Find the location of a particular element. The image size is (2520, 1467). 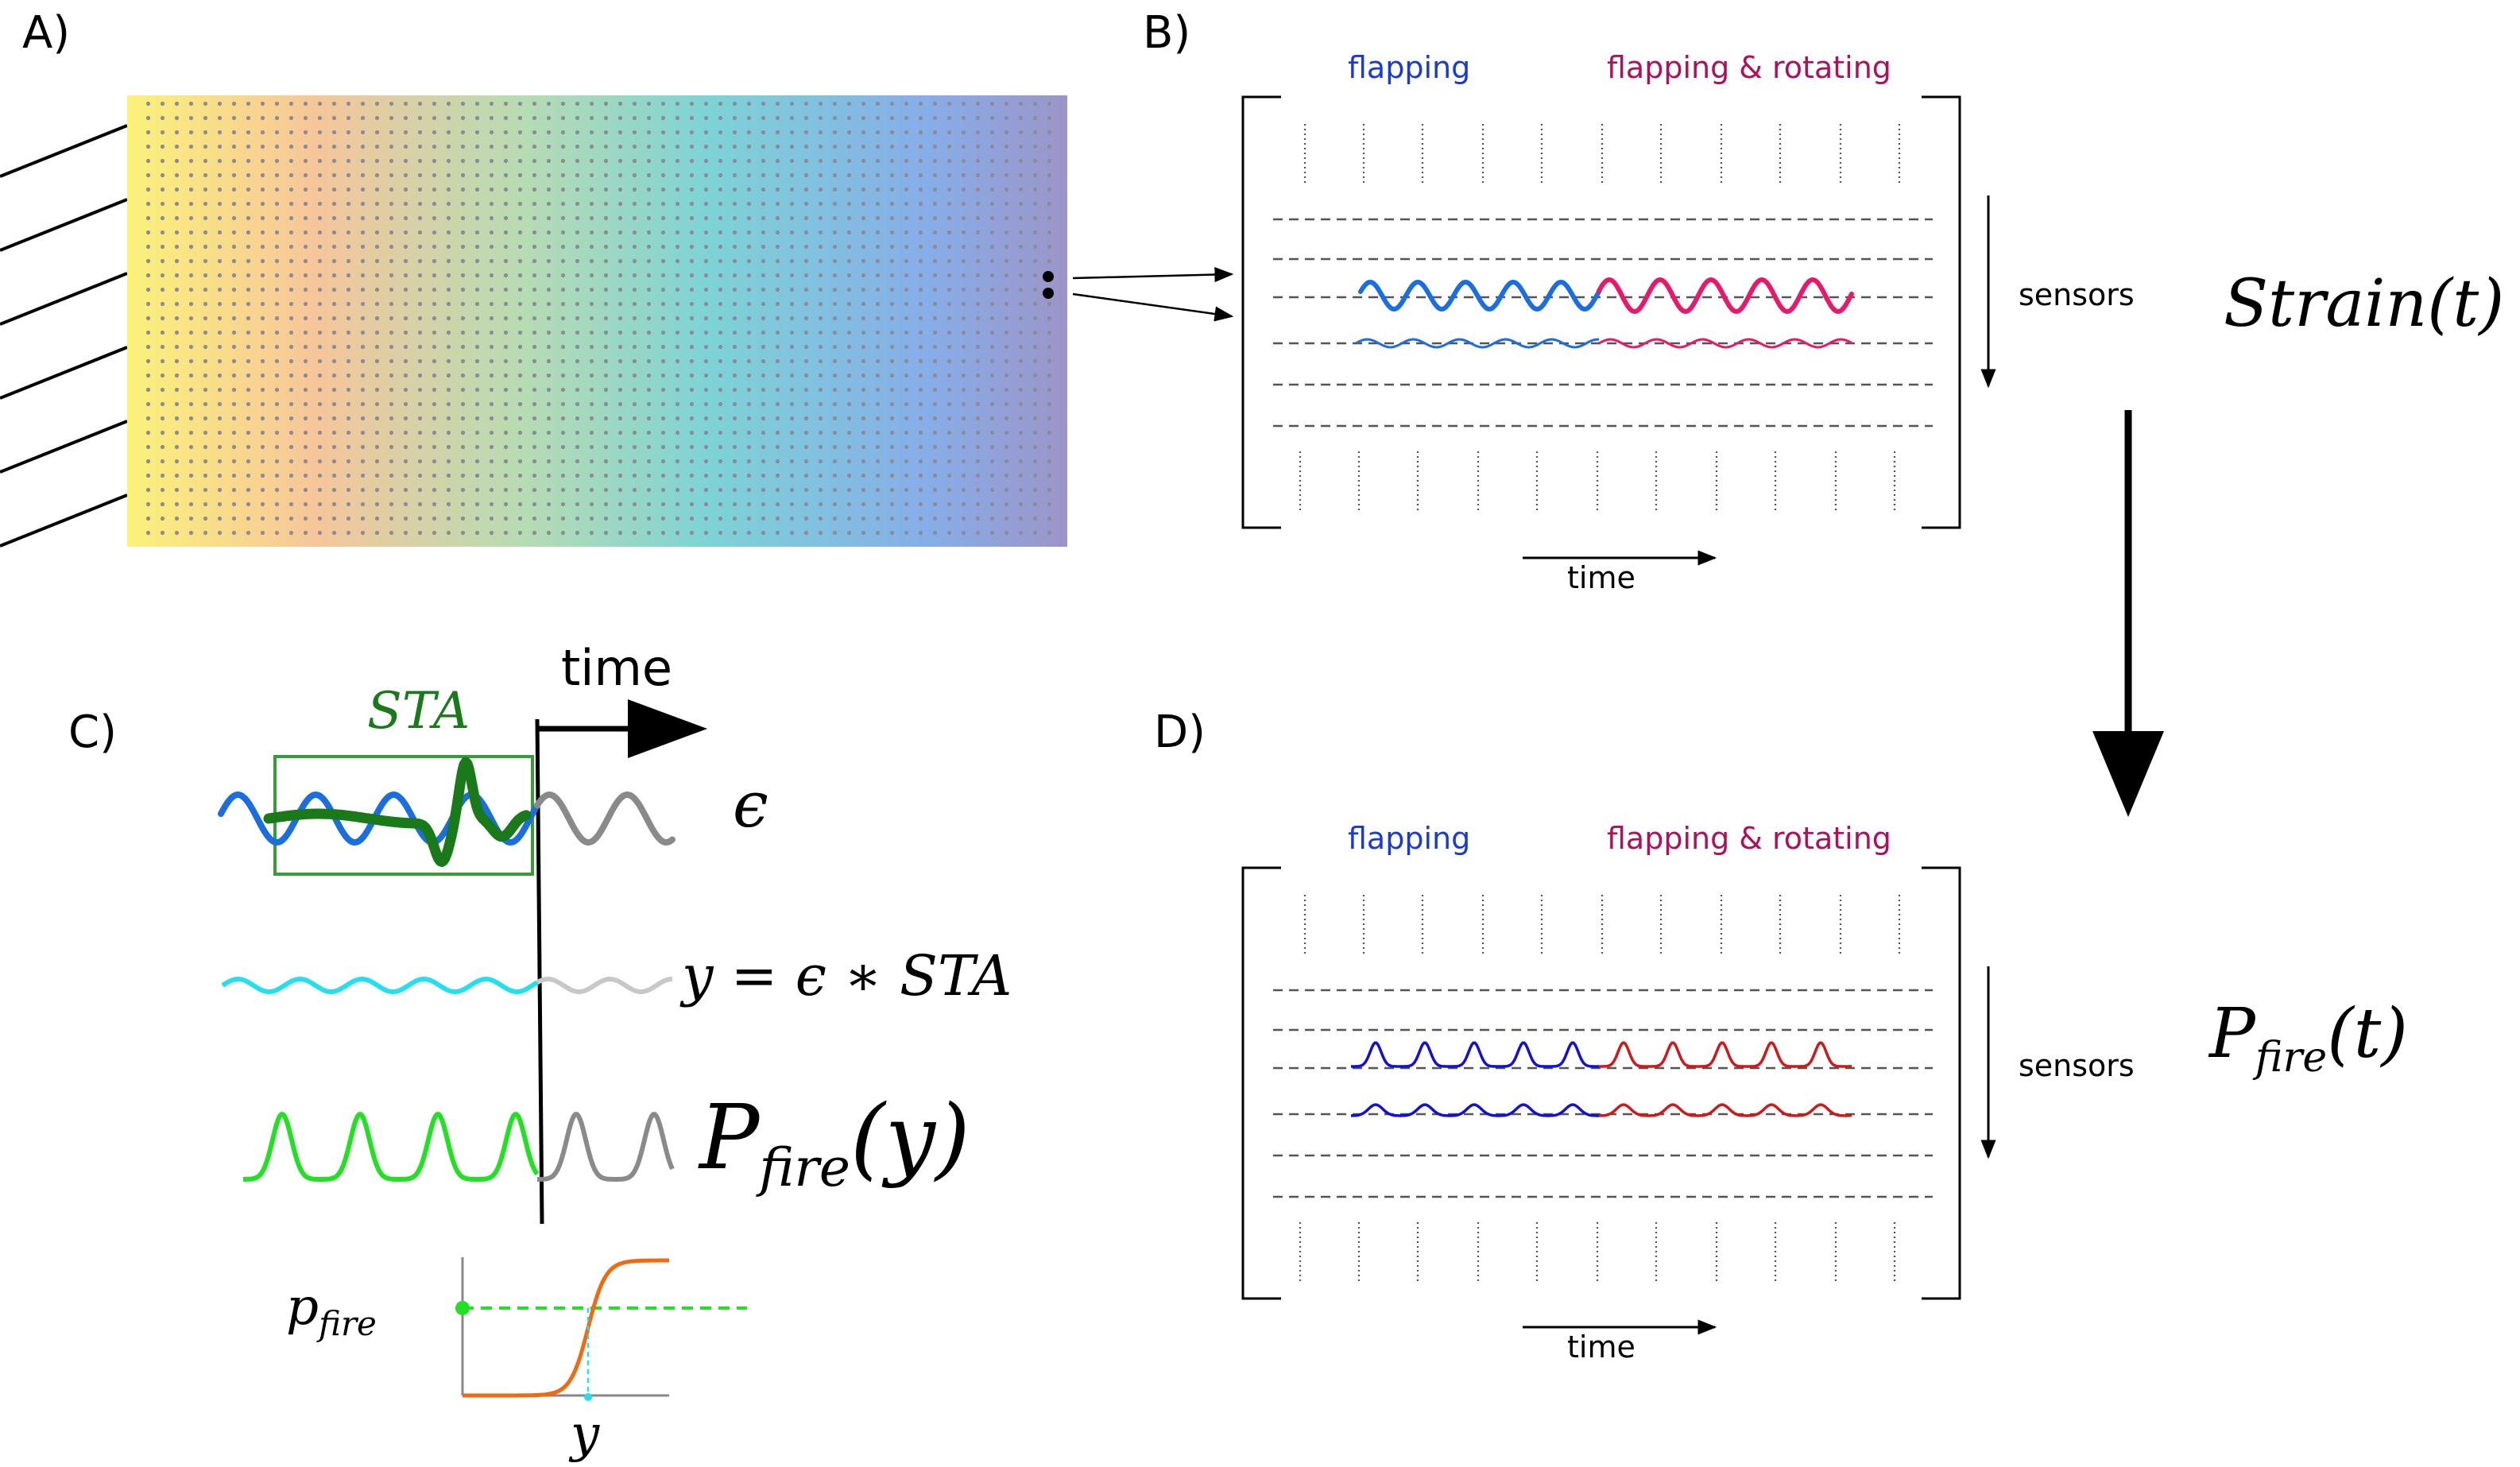

strain-signal-sensor1-flapping is located at coordinates (1479, 296).